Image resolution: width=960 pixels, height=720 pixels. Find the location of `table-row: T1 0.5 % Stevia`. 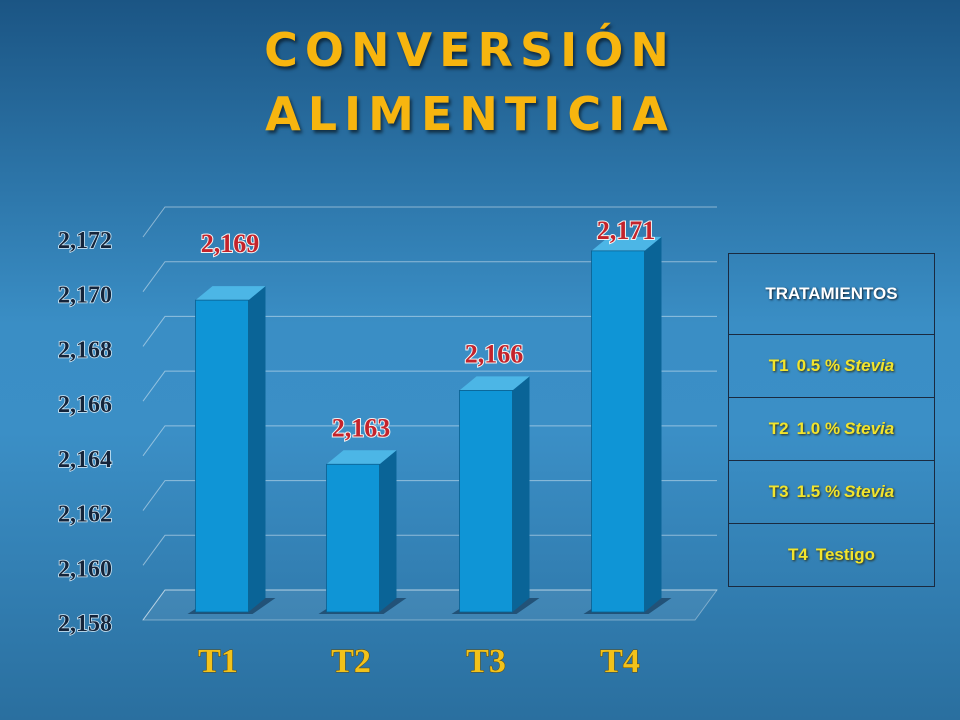

table-row: T1 0.5 % Stevia is located at coordinates (831, 366).